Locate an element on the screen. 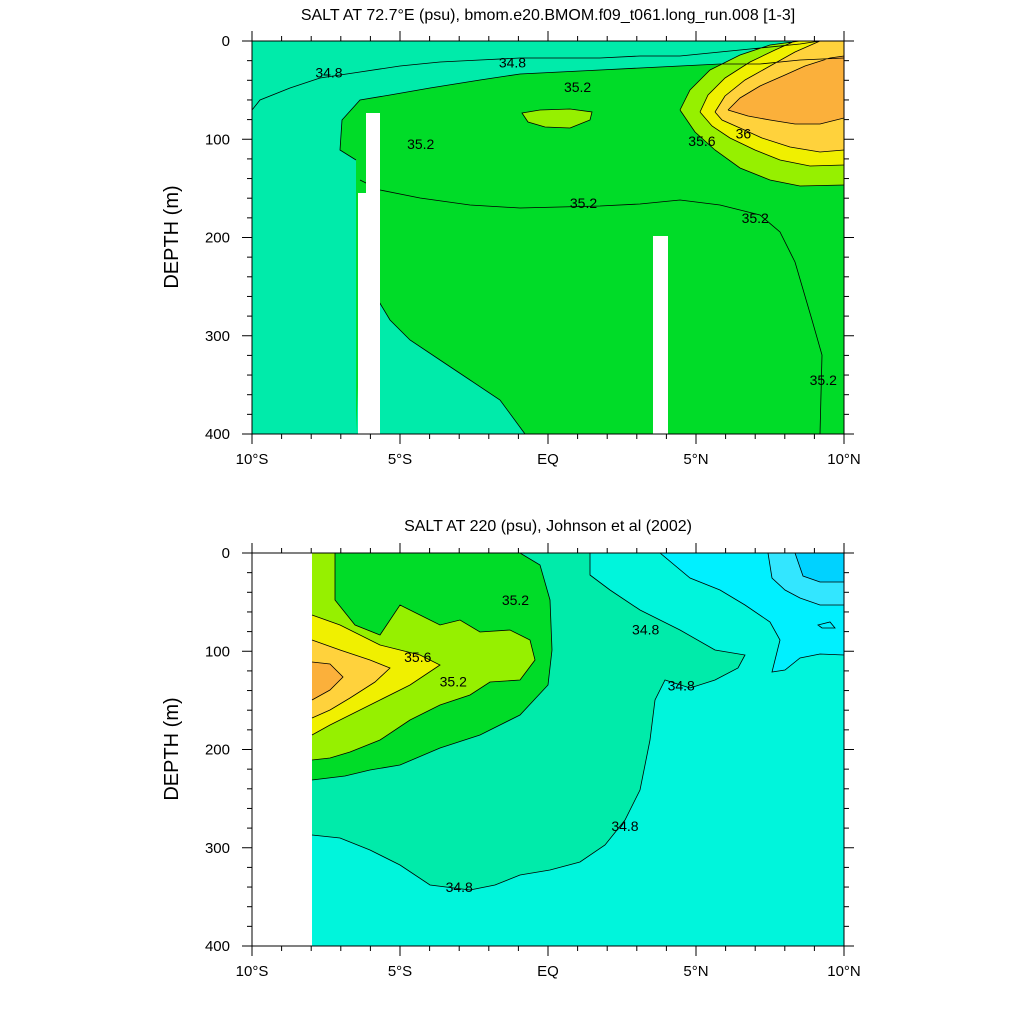  top-y-tick-label: 400 is located at coordinates (217, 434).